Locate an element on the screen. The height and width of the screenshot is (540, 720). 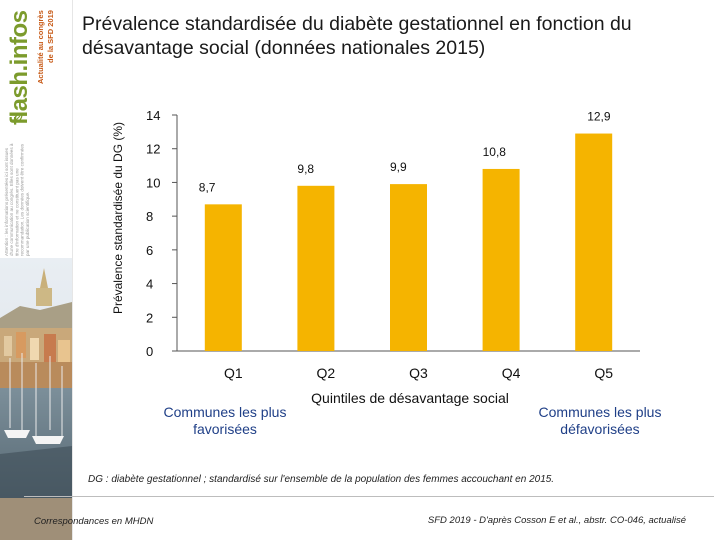
annotation-most-disadvantaged: Communes les plus défavorisées is located at coordinates (600, 420).